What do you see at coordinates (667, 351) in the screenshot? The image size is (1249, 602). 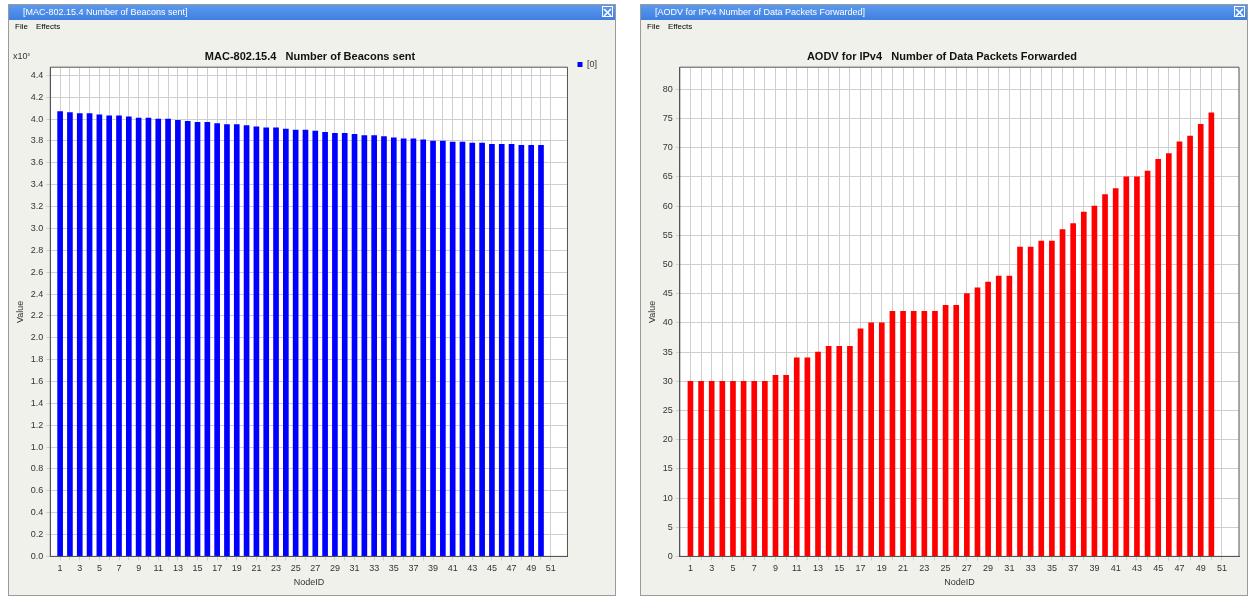 I see `y-tick-label: 35` at bounding box center [667, 351].